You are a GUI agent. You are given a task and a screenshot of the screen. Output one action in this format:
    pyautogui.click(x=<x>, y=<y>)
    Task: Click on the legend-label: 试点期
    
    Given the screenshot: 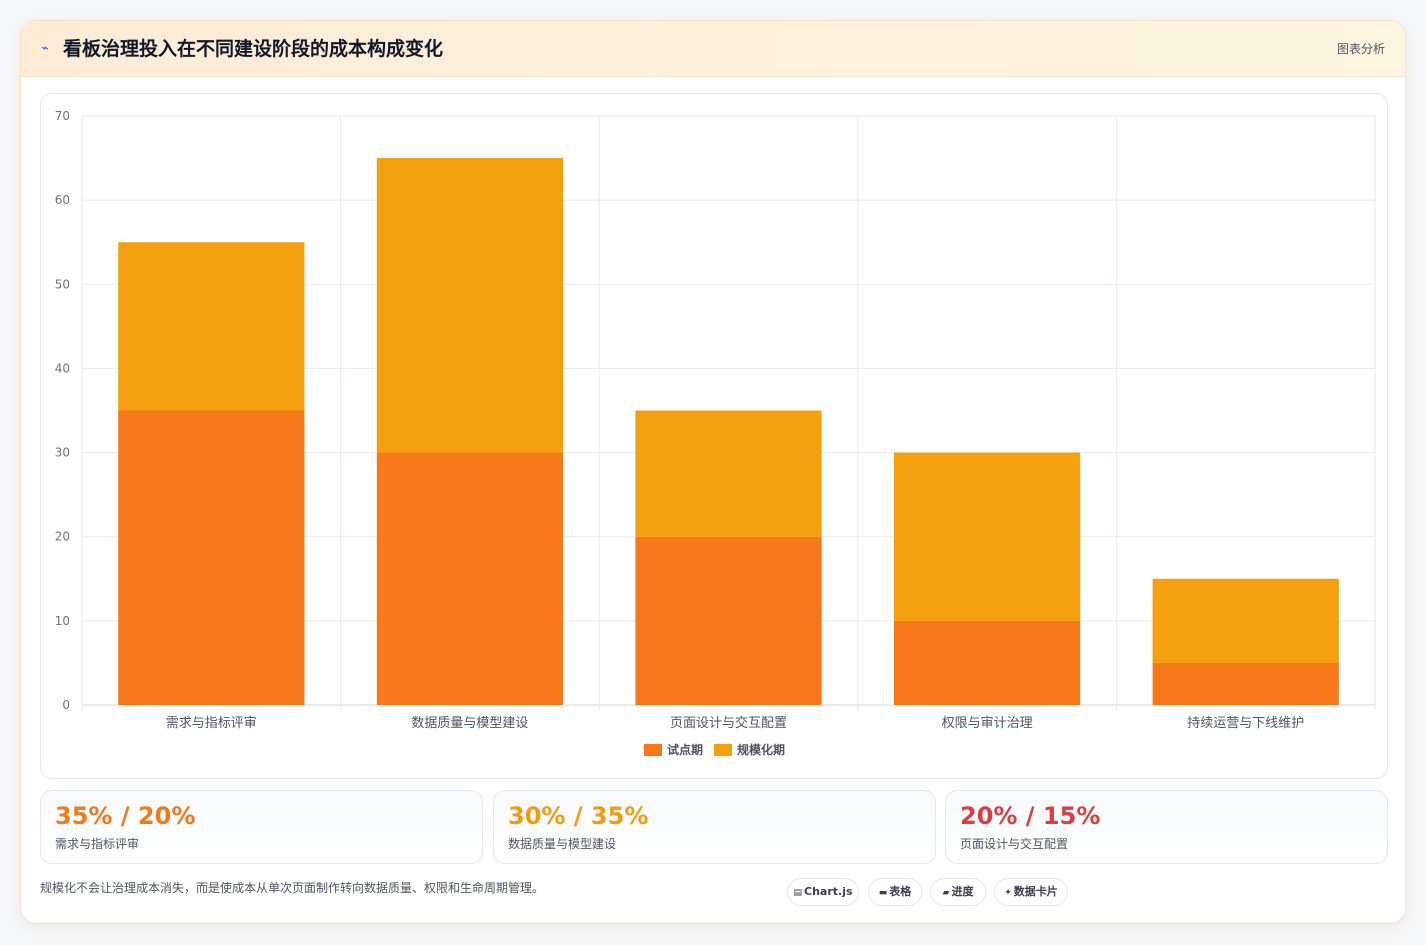 What is the action you would take?
    pyautogui.click(x=685, y=749)
    